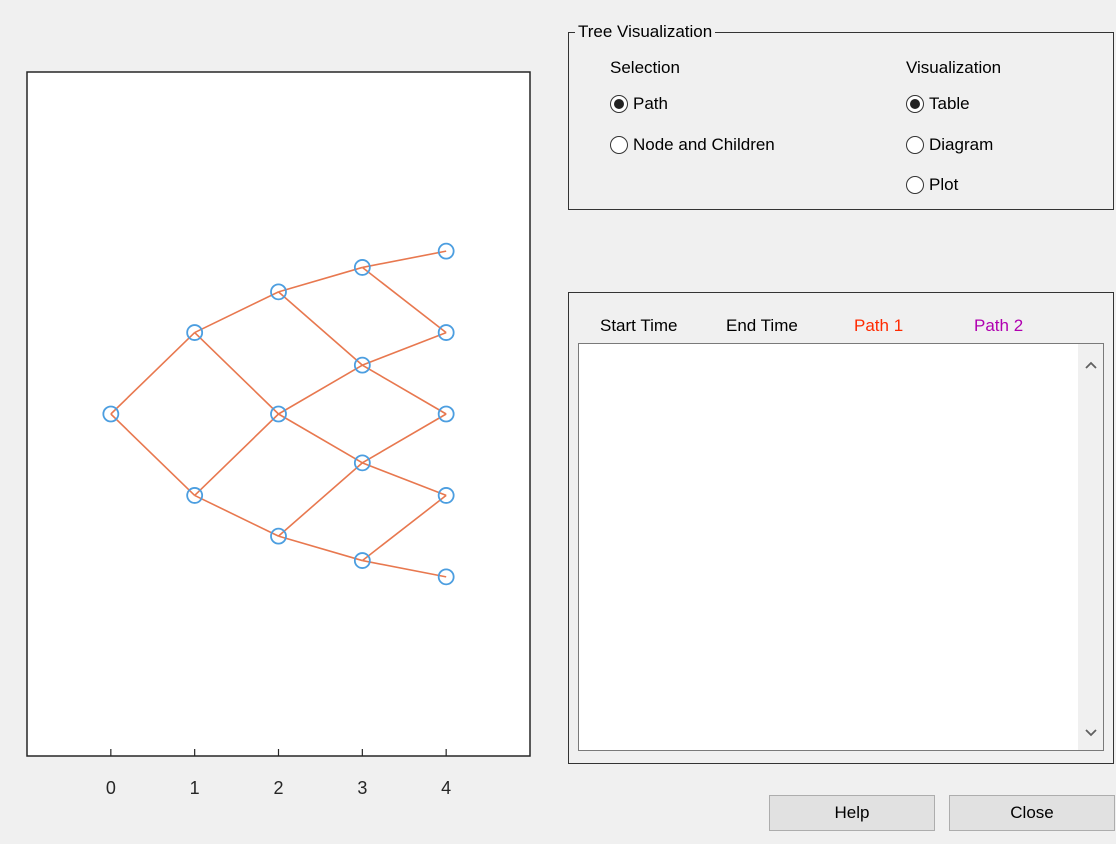 The image size is (1116, 844). Describe the element at coordinates (111, 788) in the screenshot. I see `x-tick-label: 0` at that location.